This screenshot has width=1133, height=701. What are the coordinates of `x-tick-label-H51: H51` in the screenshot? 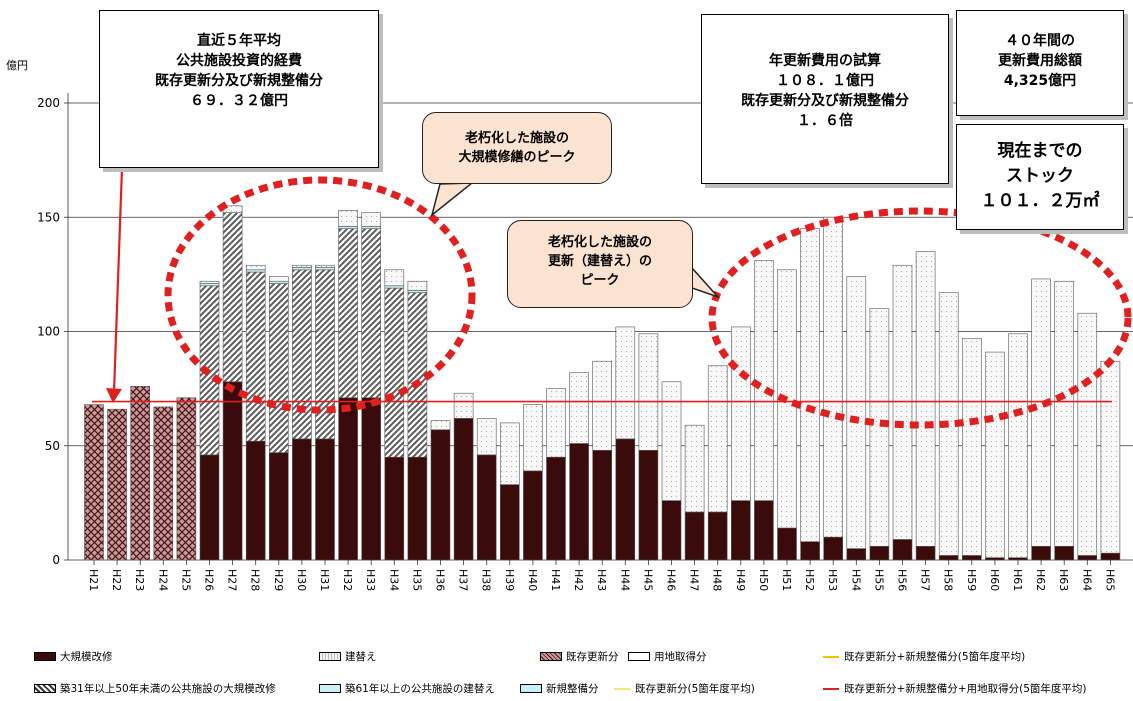 It's located at (786, 580).